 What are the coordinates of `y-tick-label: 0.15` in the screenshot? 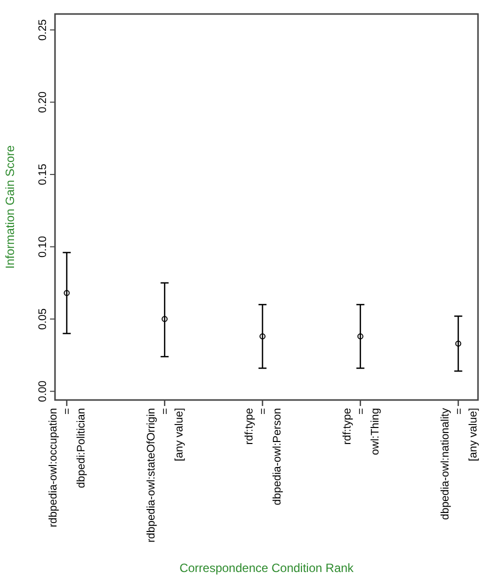 It's located at (43, 175).